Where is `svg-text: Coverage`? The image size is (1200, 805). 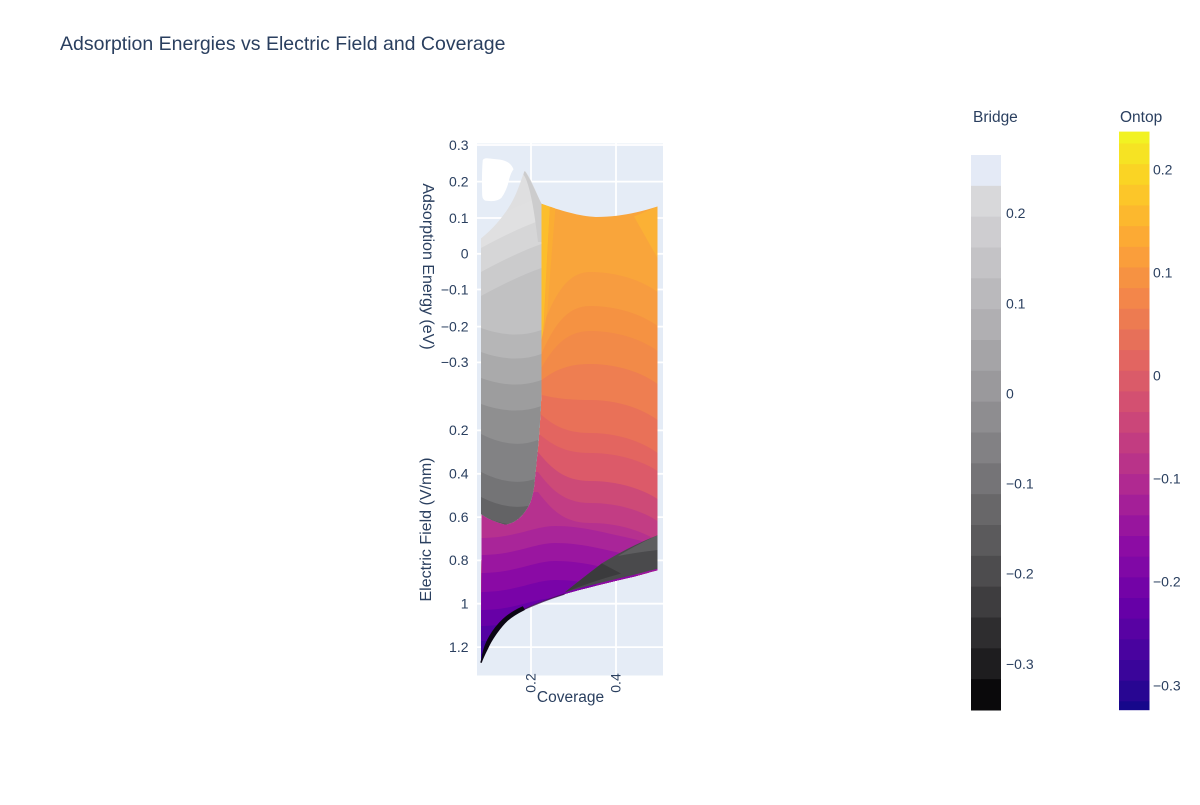 svg-text: Coverage is located at coordinates (570, 697).